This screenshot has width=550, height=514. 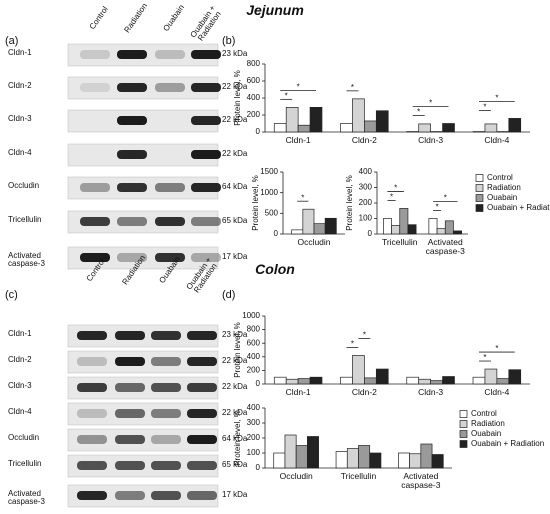 What do you see at coordinates (314, 242) in the screenshot?
I see `x-tick-label: Occludin` at bounding box center [314, 242].